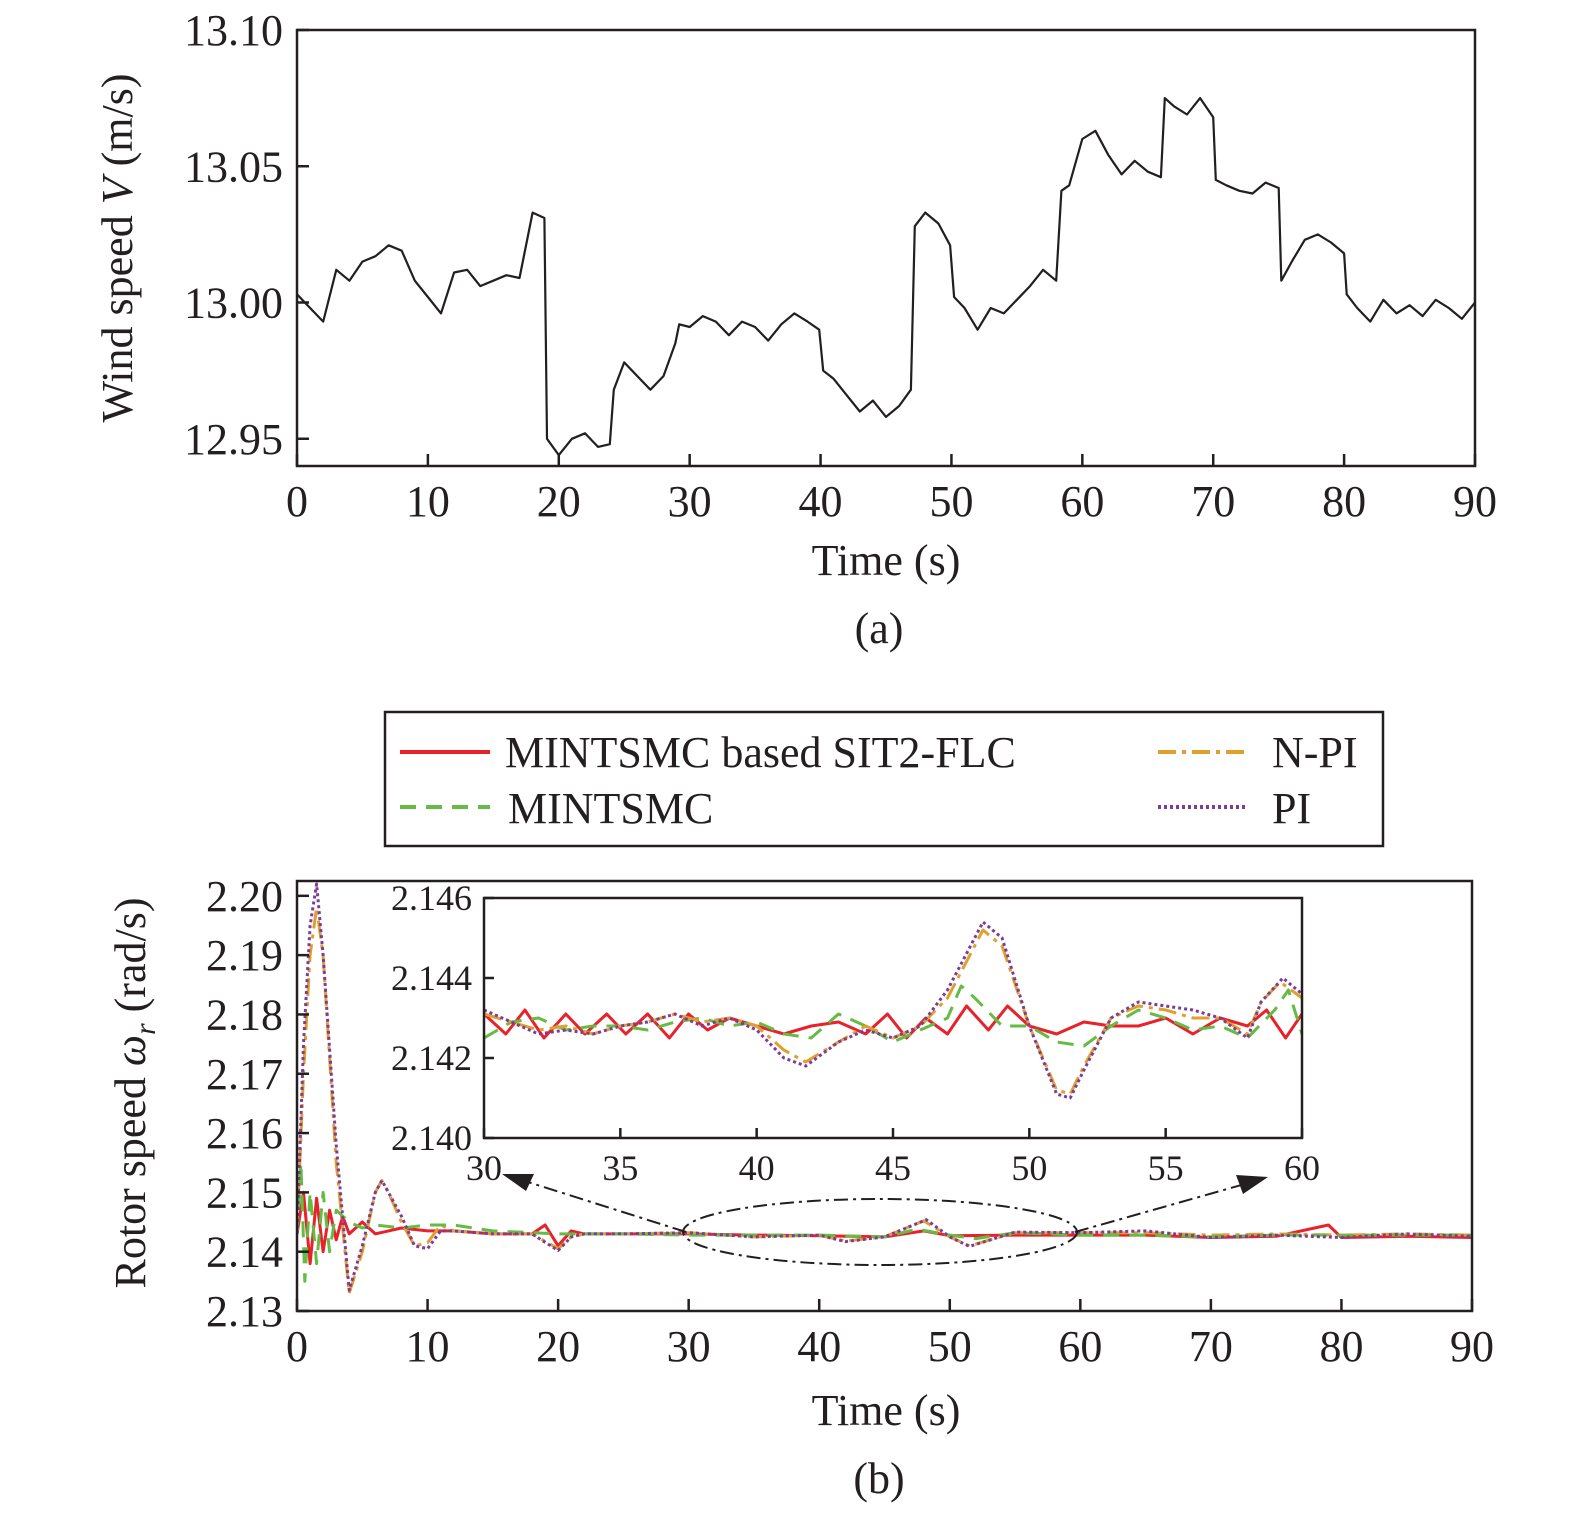  What do you see at coordinates (244, 1133) in the screenshot?
I see `b-y-tick-label: 2.16` at bounding box center [244, 1133].